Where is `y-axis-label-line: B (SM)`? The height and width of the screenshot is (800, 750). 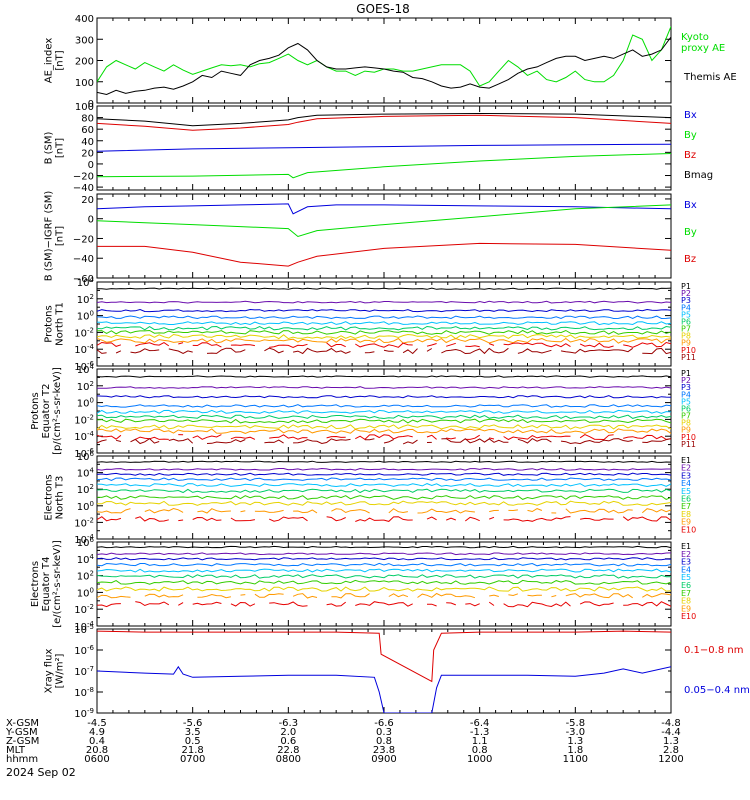
y-axis-label-line: B (SM) is located at coordinates (49, 147).